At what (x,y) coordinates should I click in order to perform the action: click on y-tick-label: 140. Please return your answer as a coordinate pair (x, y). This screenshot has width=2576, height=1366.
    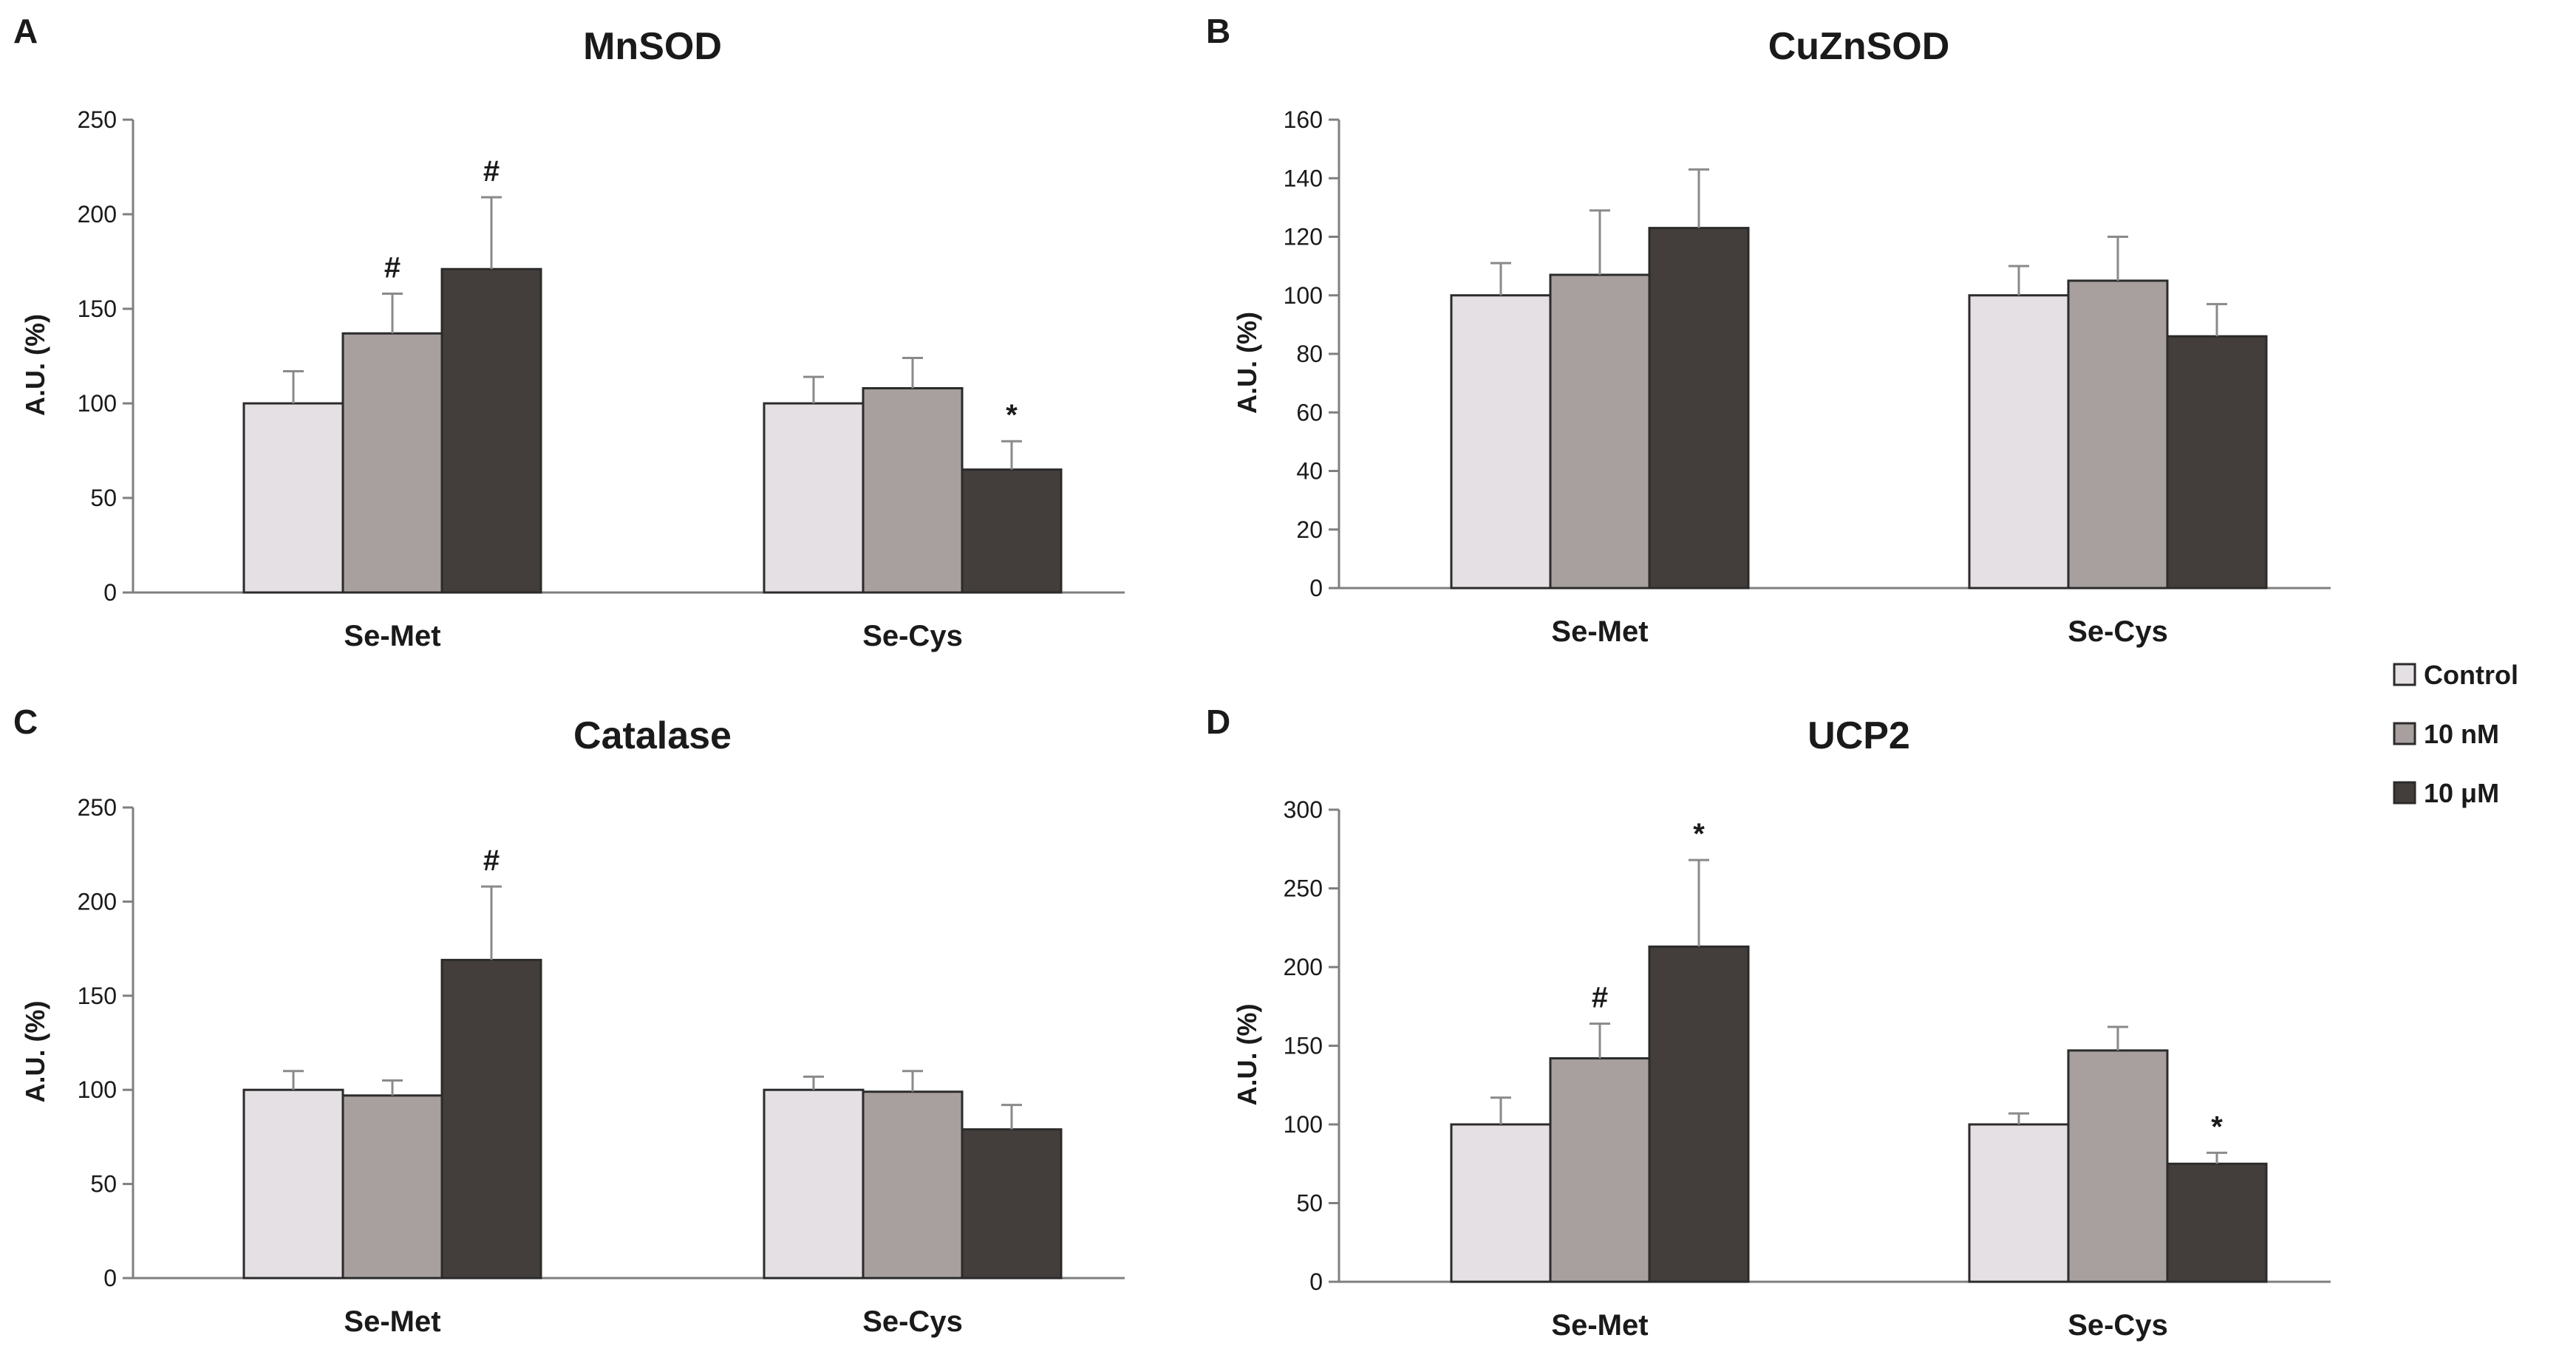
    Looking at the image, I should click on (1303, 178).